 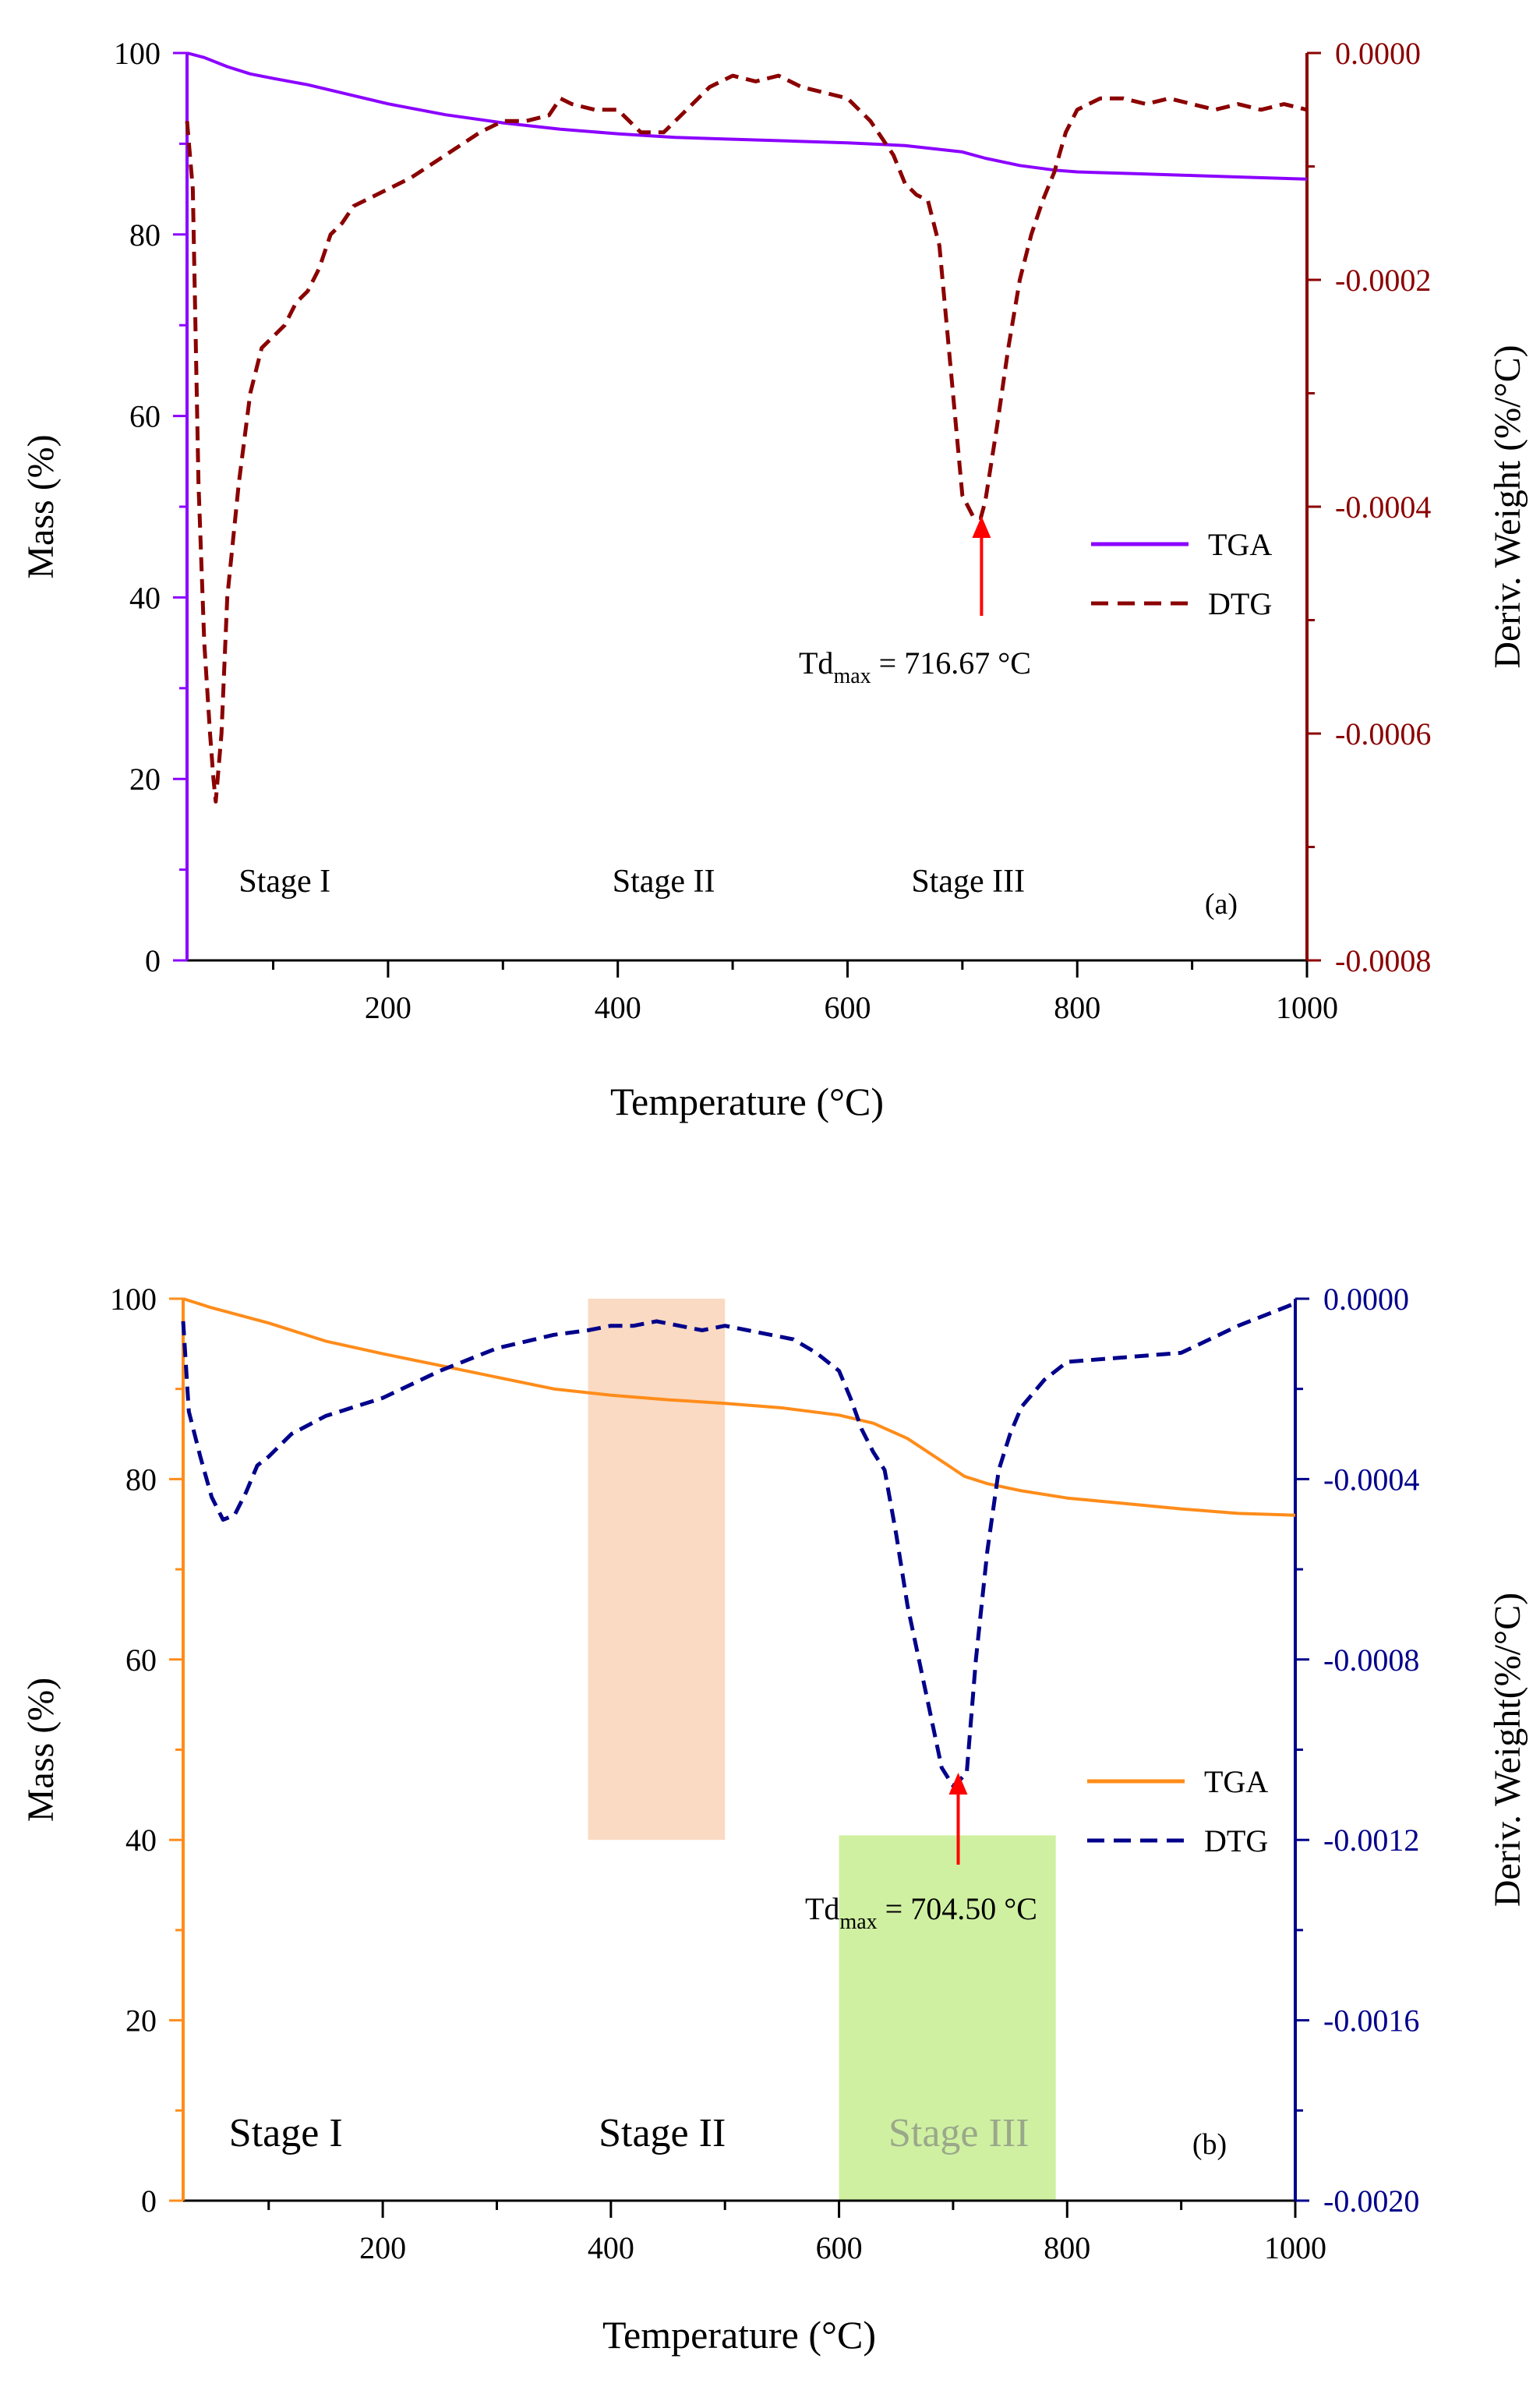 I want to click on annotation-label-value: = 716.67 °C, so click(x=951, y=663).